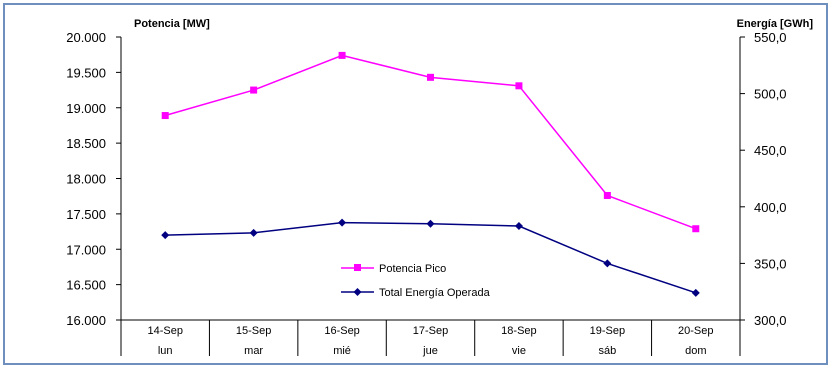 The height and width of the screenshot is (366, 829). Describe the element at coordinates (770, 94) in the screenshot. I see `right-tick-label: 500,0` at that location.